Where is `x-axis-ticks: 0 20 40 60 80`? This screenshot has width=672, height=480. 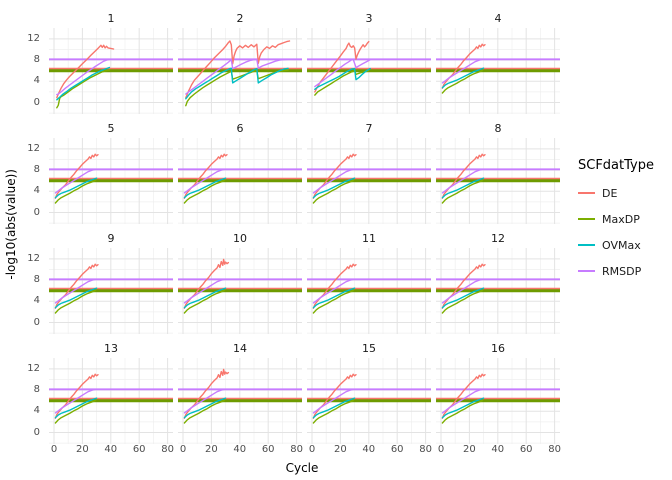
x-axis-ticks: 0 20 40 60 80 is located at coordinates (240, 451).